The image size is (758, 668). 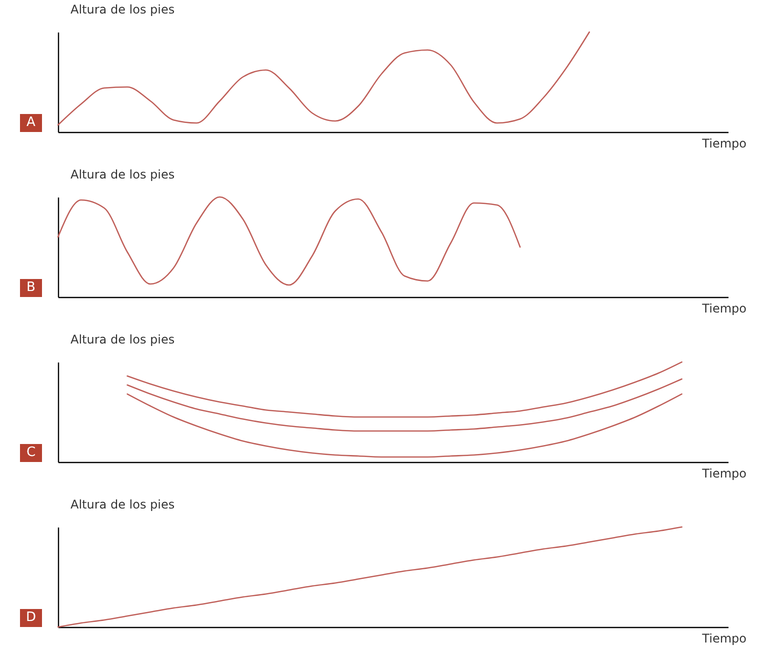 I want to click on text: A, so click(x=31, y=123).